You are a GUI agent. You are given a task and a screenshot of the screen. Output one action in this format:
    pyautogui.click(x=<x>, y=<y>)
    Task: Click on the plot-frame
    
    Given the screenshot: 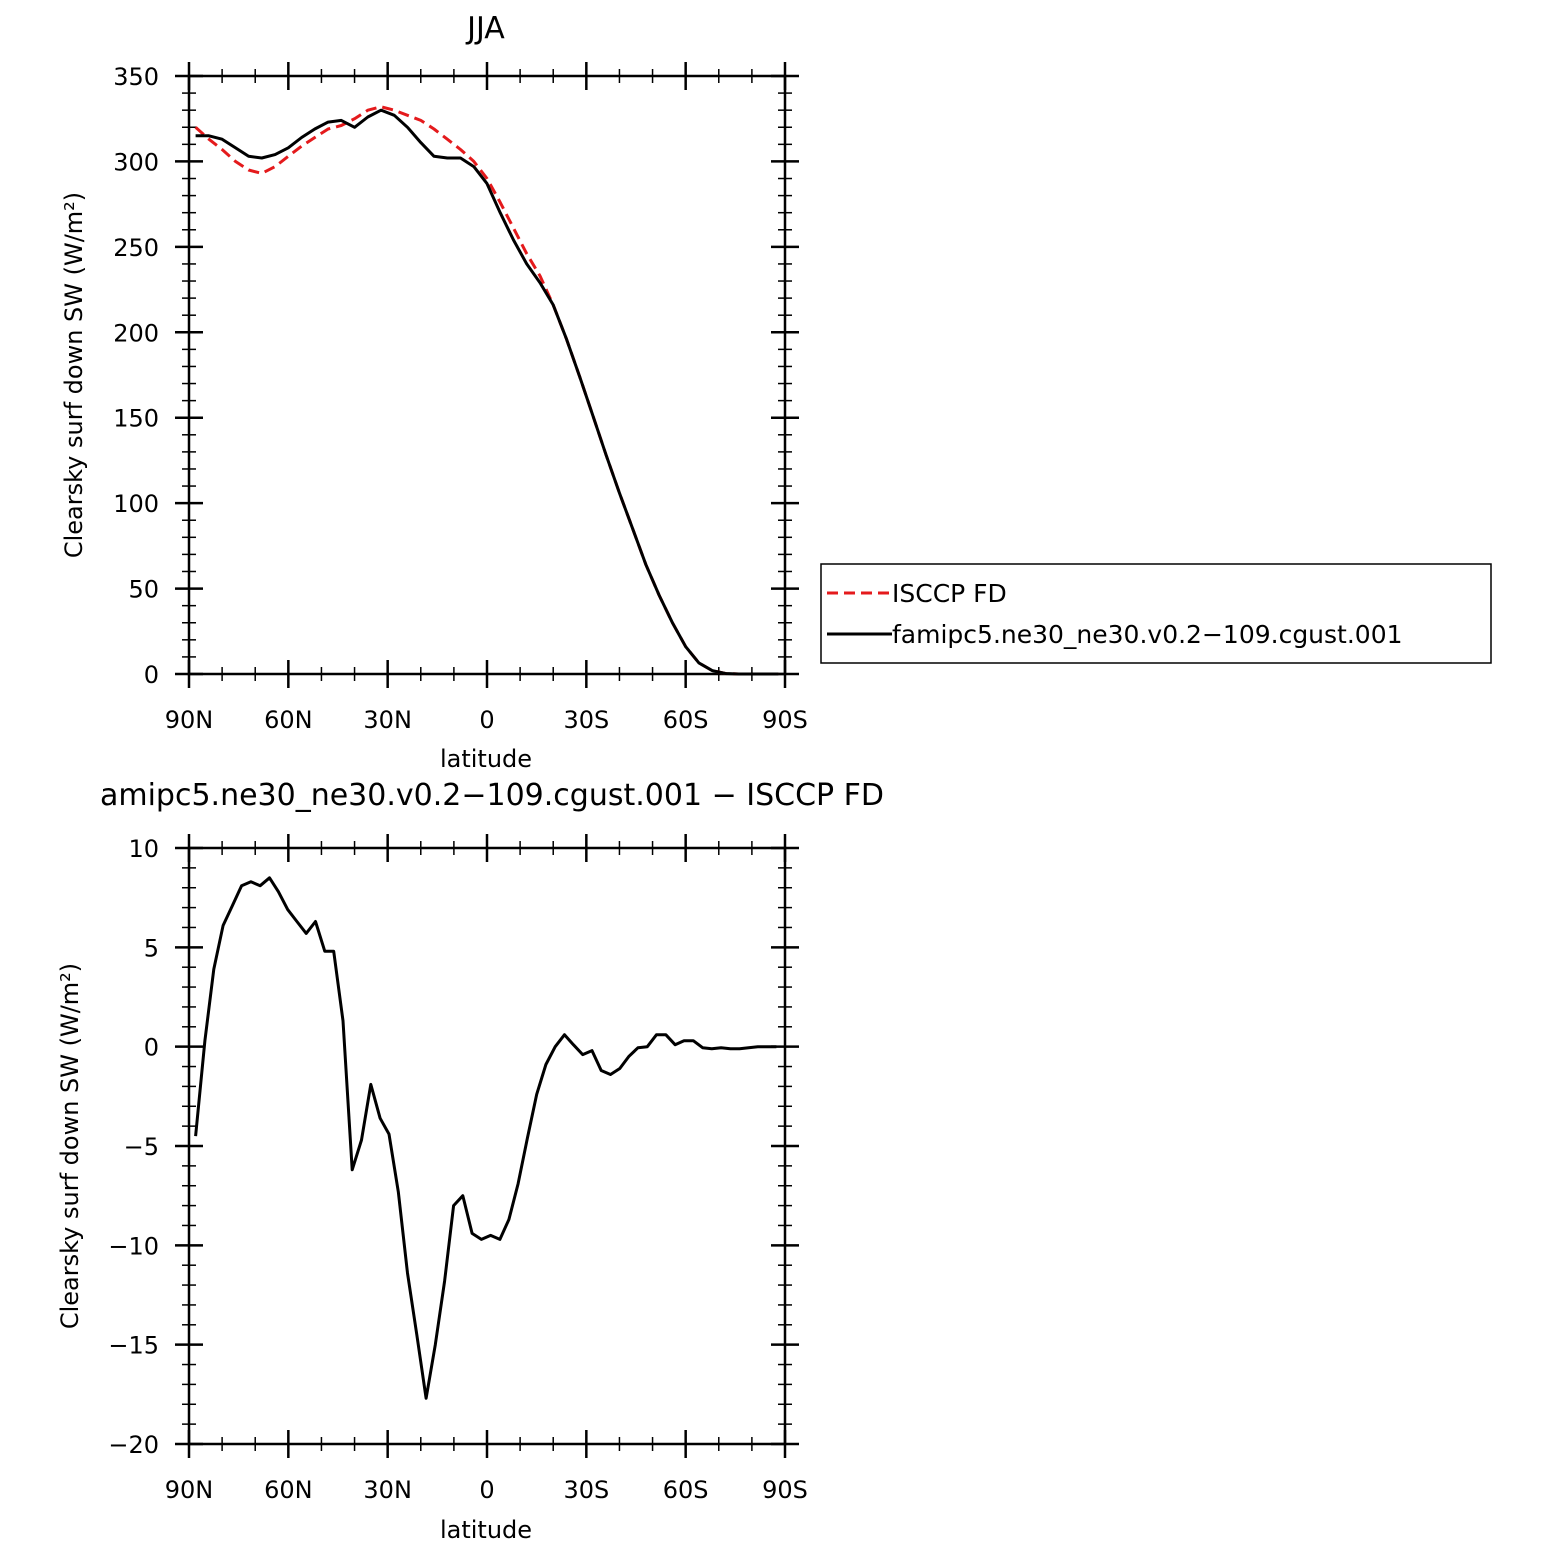 What is the action you would take?
    pyautogui.click(x=487, y=1146)
    